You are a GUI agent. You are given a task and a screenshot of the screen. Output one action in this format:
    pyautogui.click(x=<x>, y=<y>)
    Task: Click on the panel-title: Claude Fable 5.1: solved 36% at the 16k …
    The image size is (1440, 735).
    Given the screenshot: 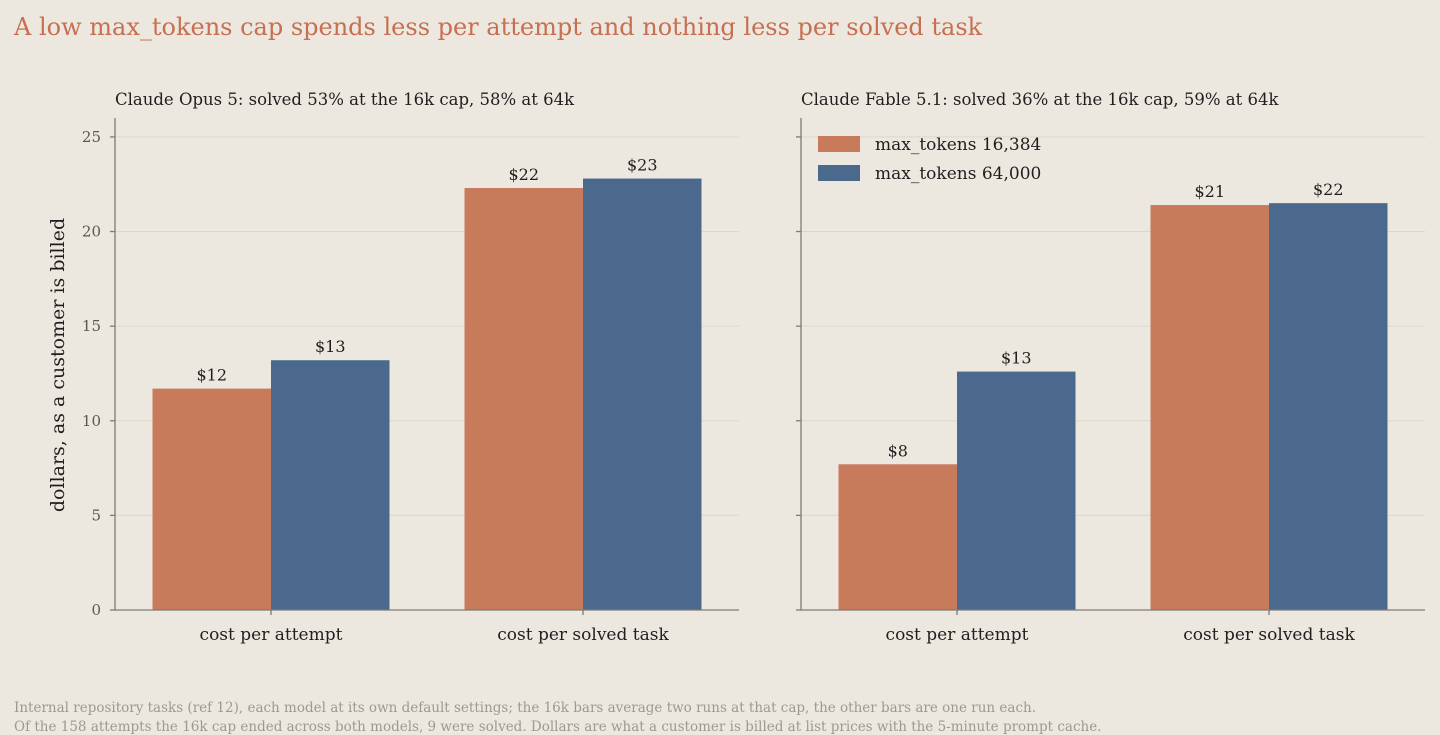 What is the action you would take?
    pyautogui.click(x=1040, y=99)
    